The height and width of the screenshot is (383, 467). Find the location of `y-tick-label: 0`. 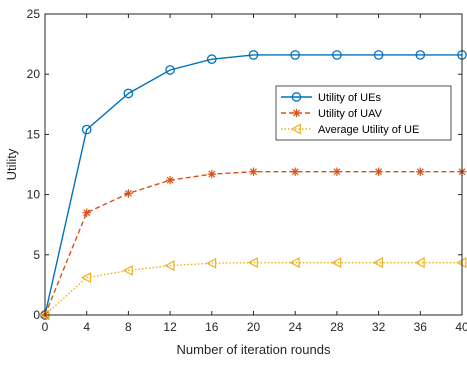

y-tick-label: 0 is located at coordinates (36, 315).